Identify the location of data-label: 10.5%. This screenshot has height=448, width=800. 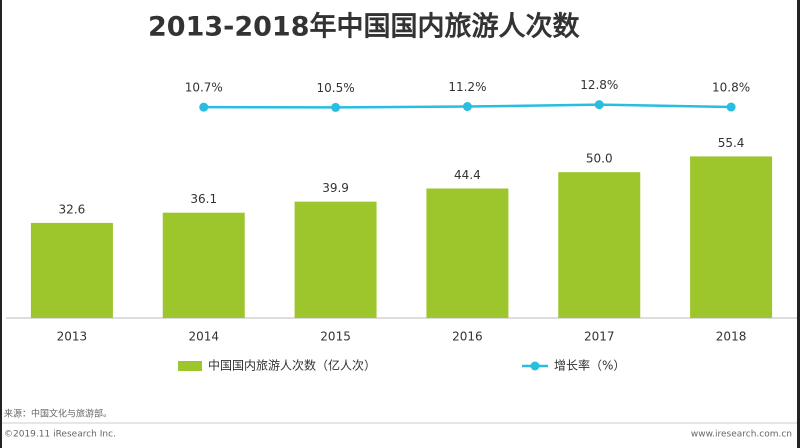
(336, 88).